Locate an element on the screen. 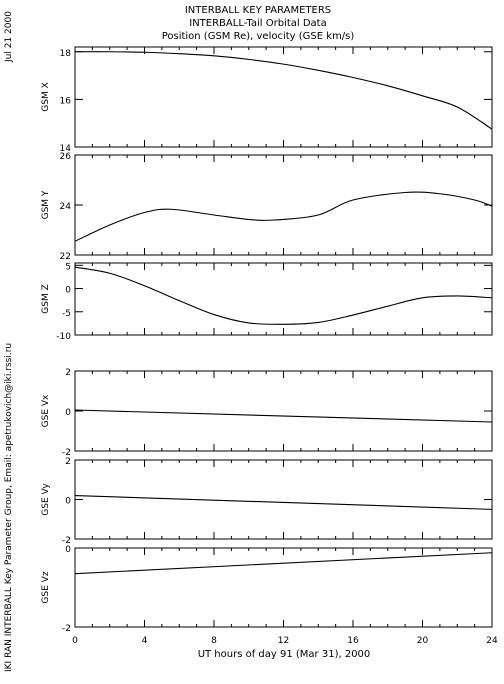 Image resolution: width=504 pixels, height=684 pixels. y-tick-label: -5 is located at coordinates (66, 314).